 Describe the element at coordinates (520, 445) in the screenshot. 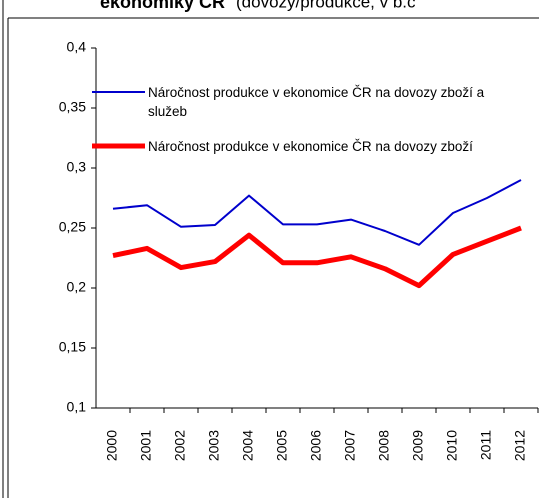

I see `x-tick-label: 2012` at that location.